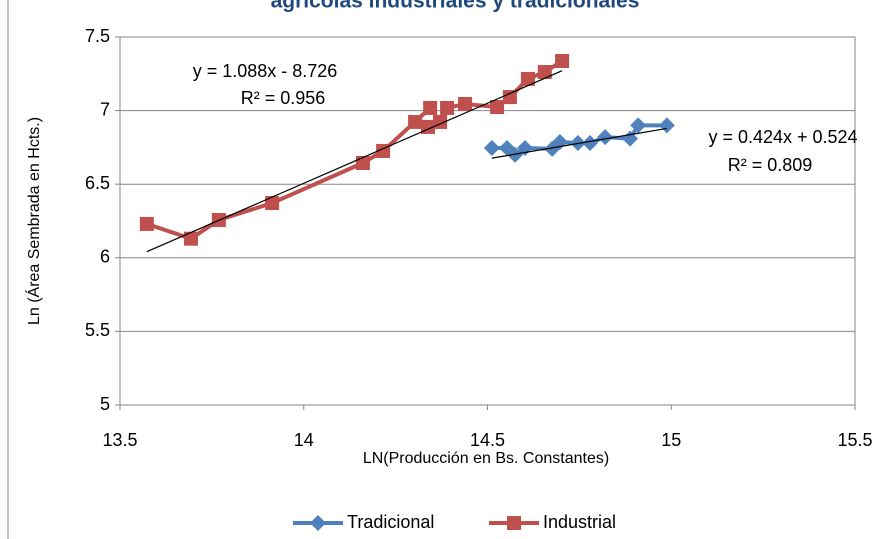 The height and width of the screenshot is (539, 892). I want to click on trendline, so click(579, 143).